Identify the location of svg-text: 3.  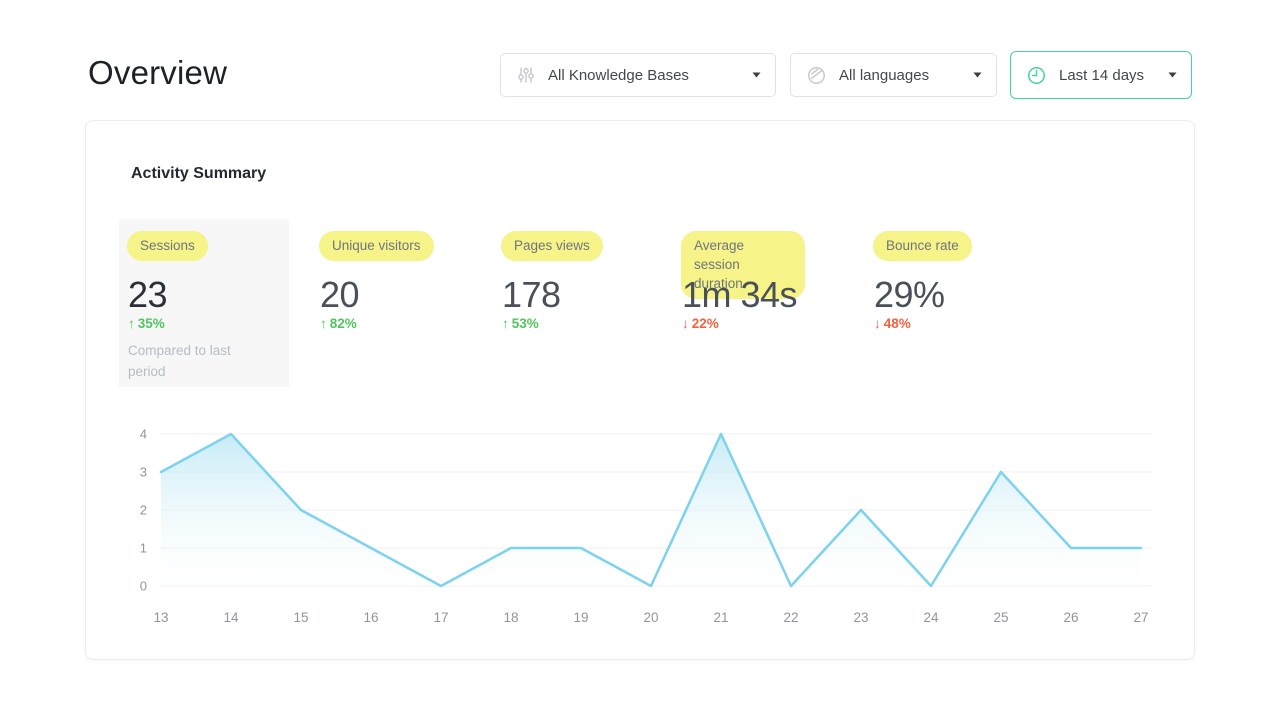
(143, 472).